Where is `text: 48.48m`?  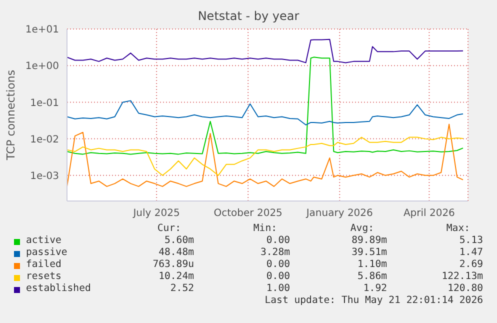 text: 48.48m is located at coordinates (176, 252).